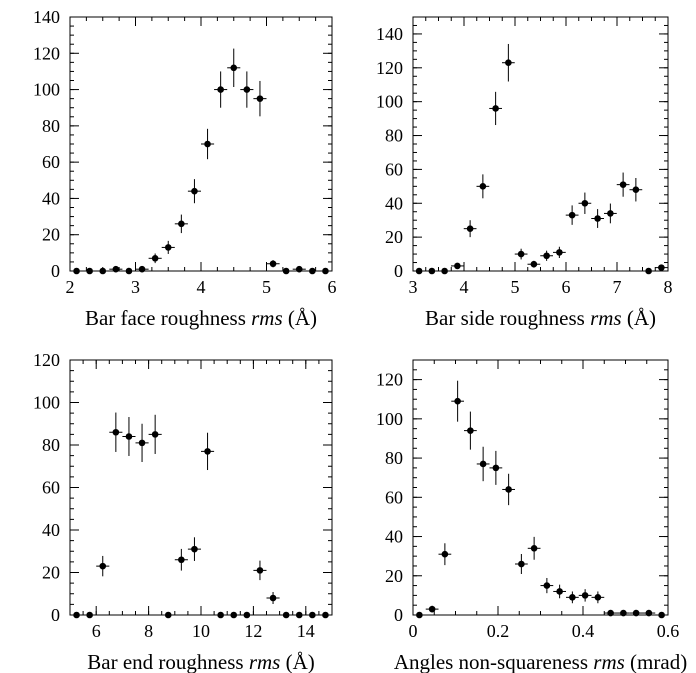 The width and height of the screenshot is (696, 673). Describe the element at coordinates (267, 318) in the screenshot. I see `x-axis-label-italic: rms` at that location.